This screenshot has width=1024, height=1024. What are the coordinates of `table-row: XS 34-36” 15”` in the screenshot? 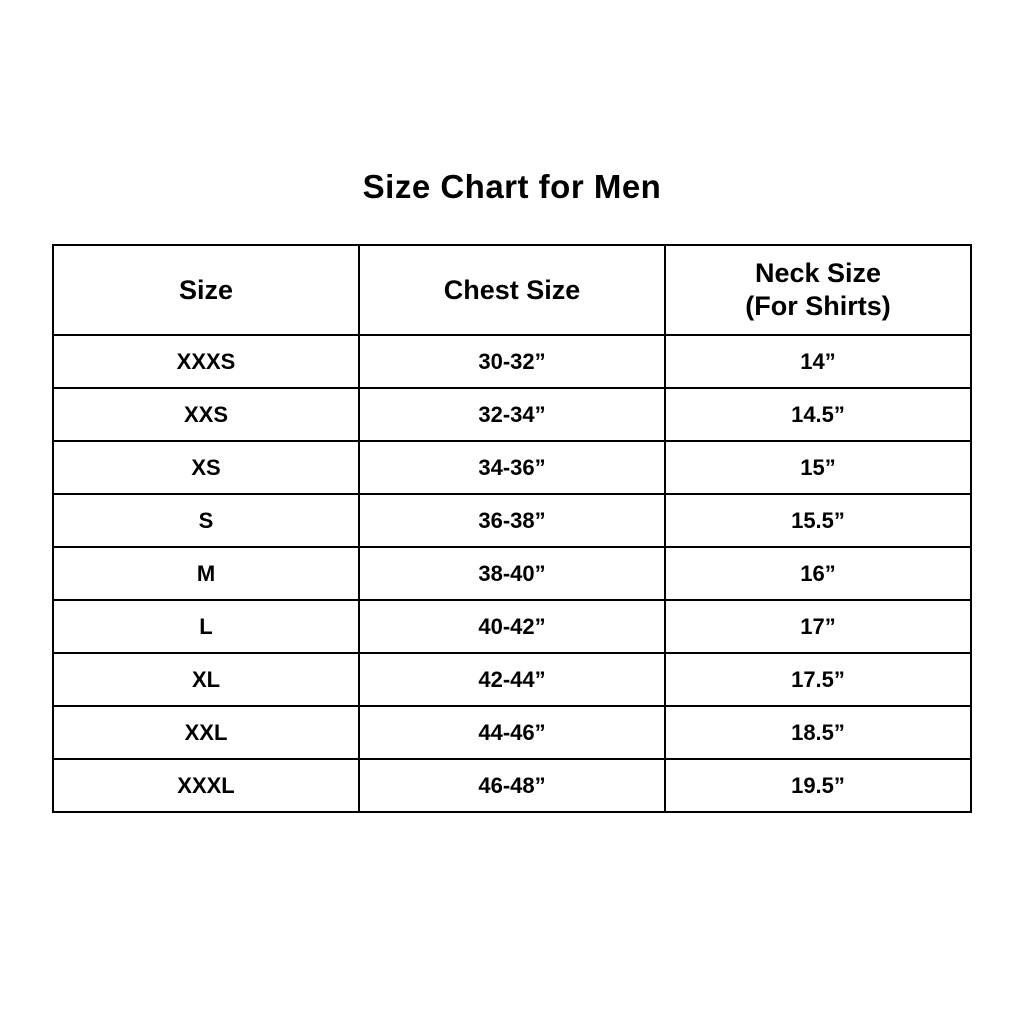 It's located at (512, 467).